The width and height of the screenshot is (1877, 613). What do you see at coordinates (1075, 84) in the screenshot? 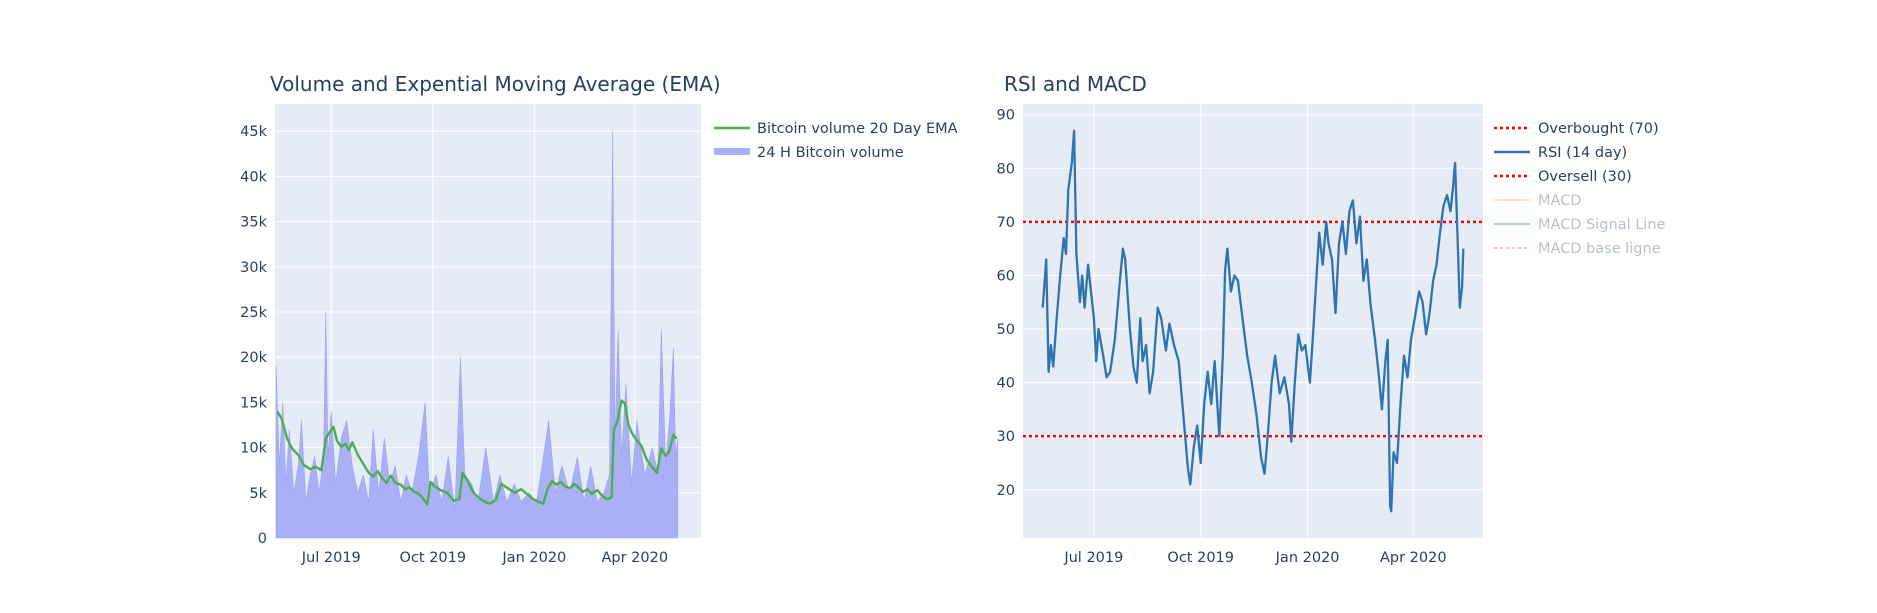
I see `rsi-chart-title: RSI and MACD` at bounding box center [1075, 84].